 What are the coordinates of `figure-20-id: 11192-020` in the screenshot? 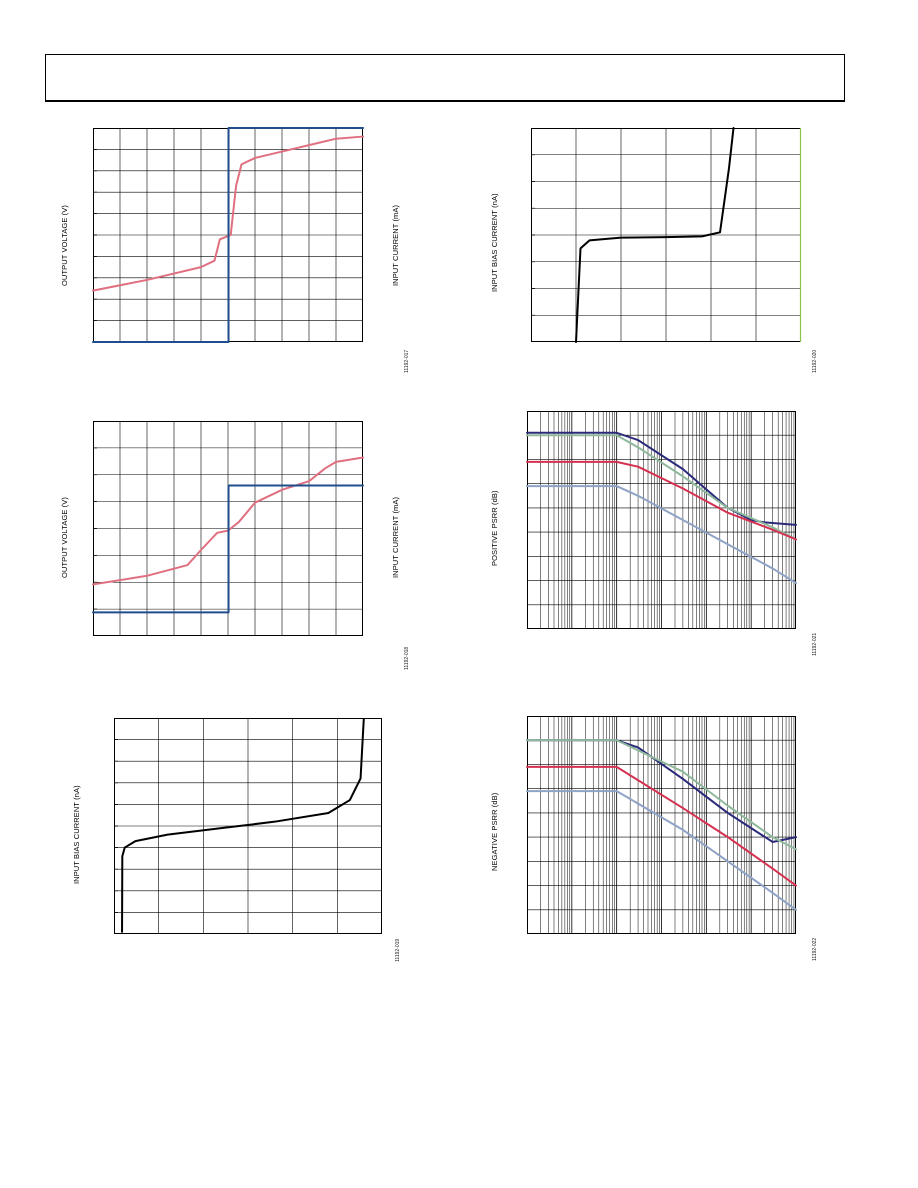 It's located at (815, 361).